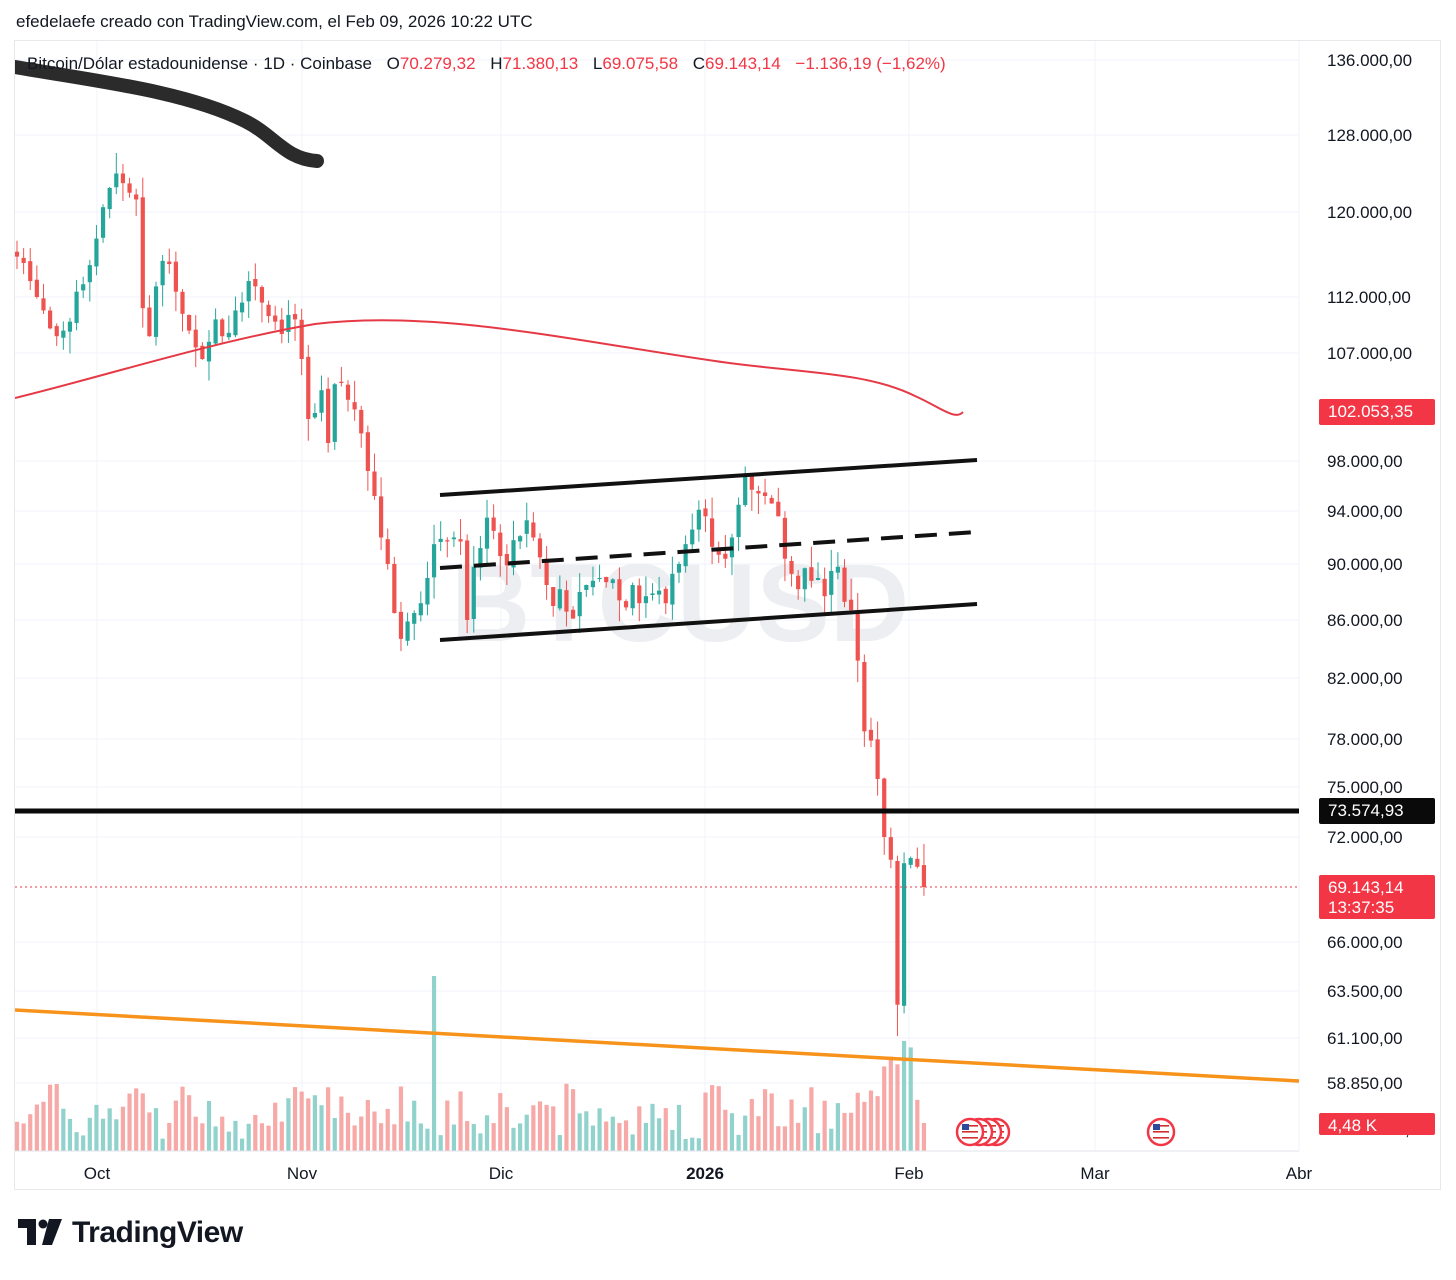  I want to click on price-tick-label: 86.000,00, so click(1365, 620).